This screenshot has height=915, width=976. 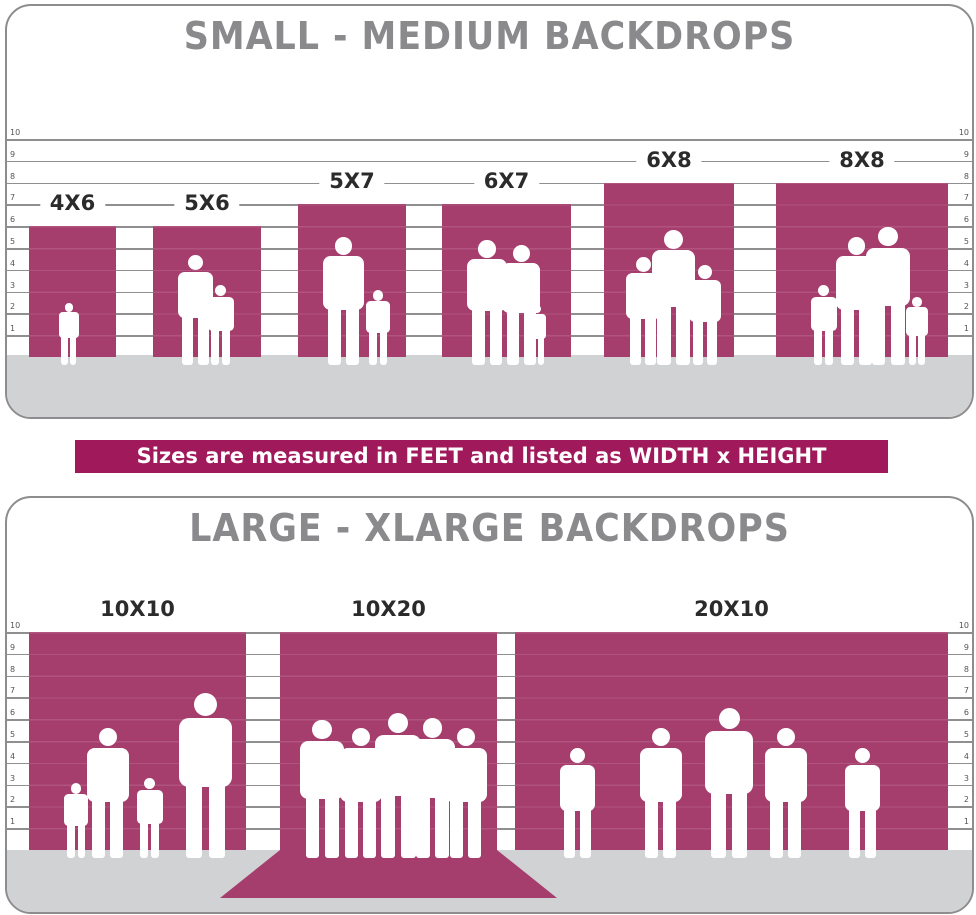 What do you see at coordinates (72, 291) in the screenshot?
I see `backdrop-4X6` at bounding box center [72, 291].